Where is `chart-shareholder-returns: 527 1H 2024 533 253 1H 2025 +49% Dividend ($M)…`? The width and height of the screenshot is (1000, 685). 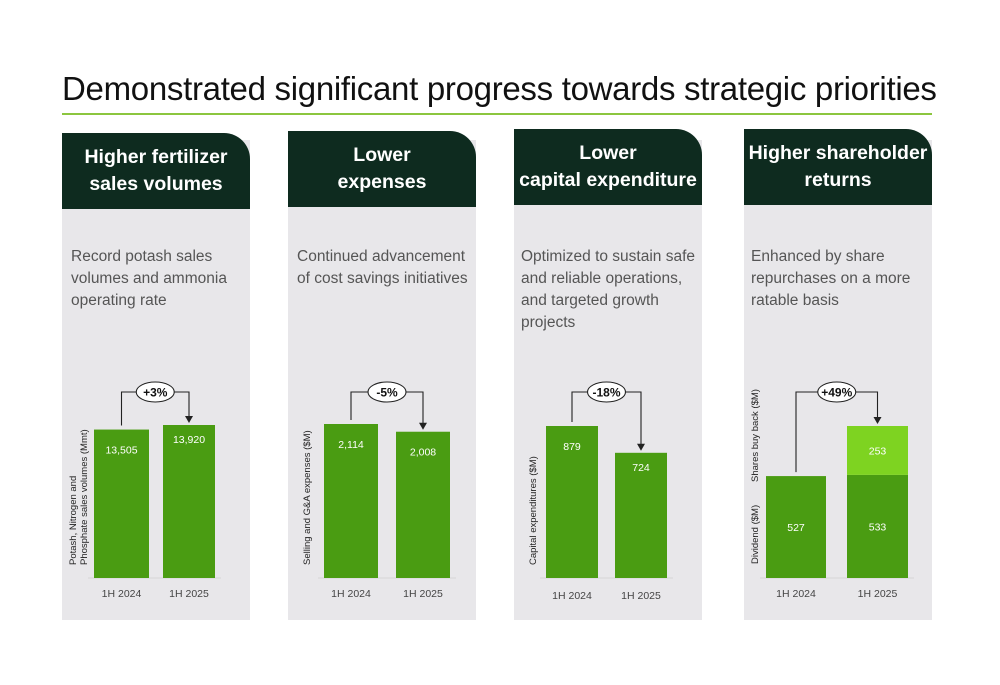
chart-shareholder-returns: 527 1H 2024 533 253 1H 2025 +49% Dividend ($M)… is located at coordinates (832, 490).